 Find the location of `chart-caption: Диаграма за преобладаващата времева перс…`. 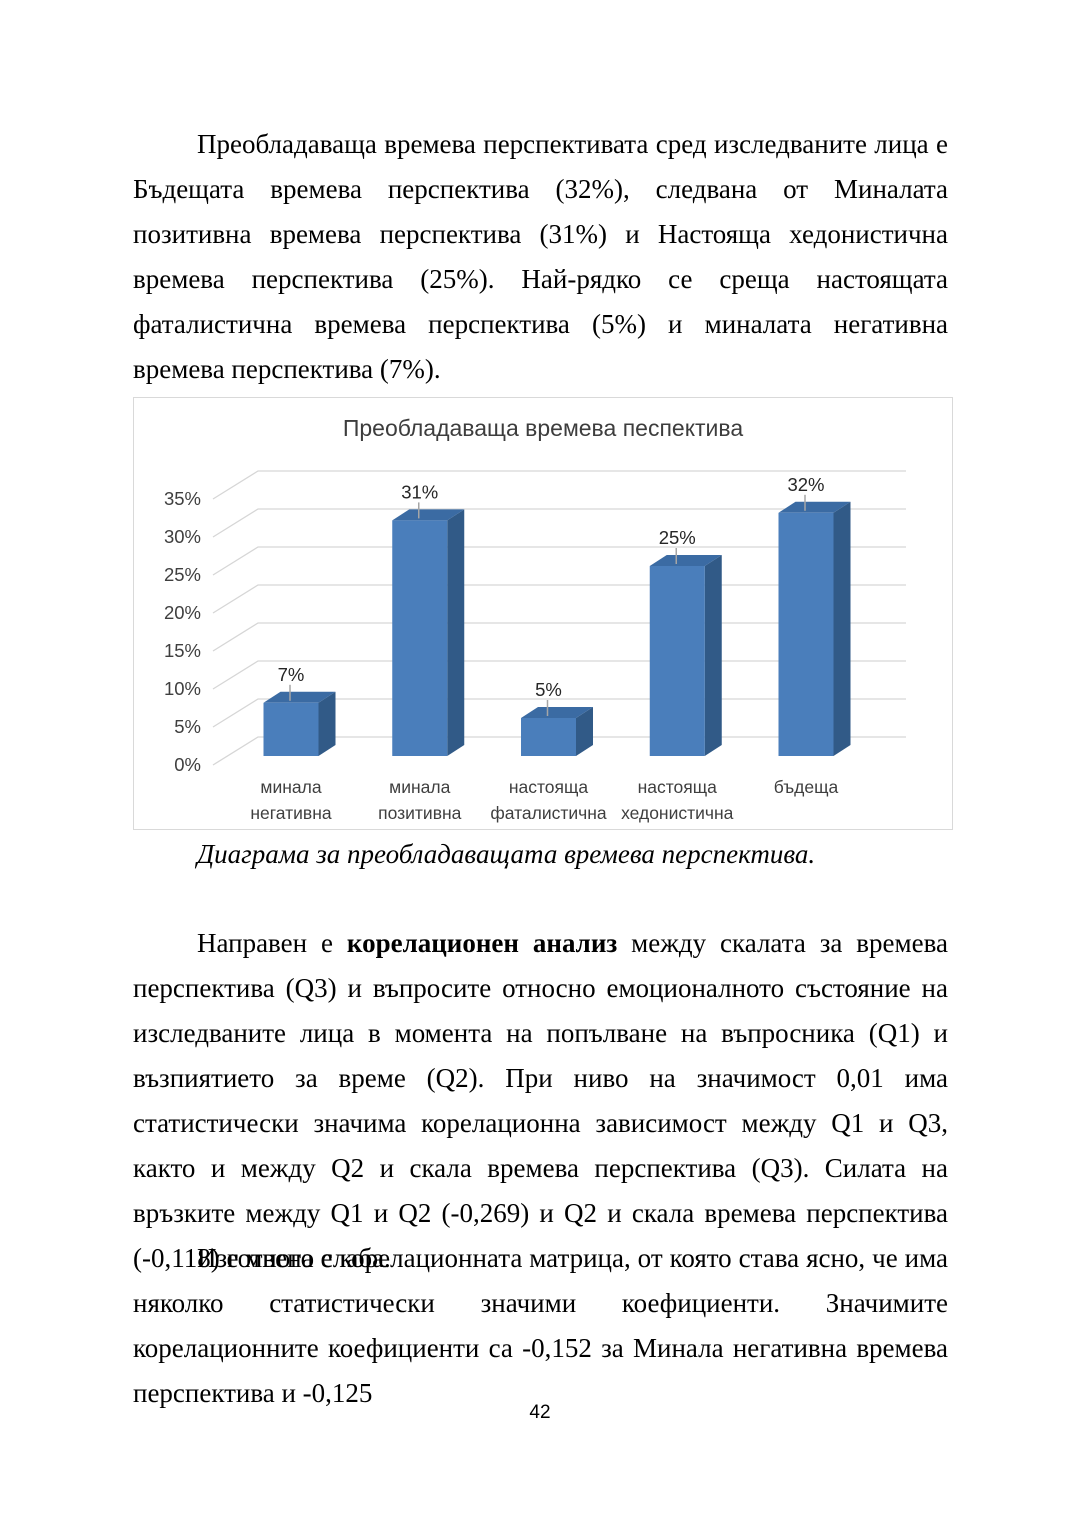

chart-caption: Диаграма за преобладаващата времева перс… is located at coordinates (506, 854).